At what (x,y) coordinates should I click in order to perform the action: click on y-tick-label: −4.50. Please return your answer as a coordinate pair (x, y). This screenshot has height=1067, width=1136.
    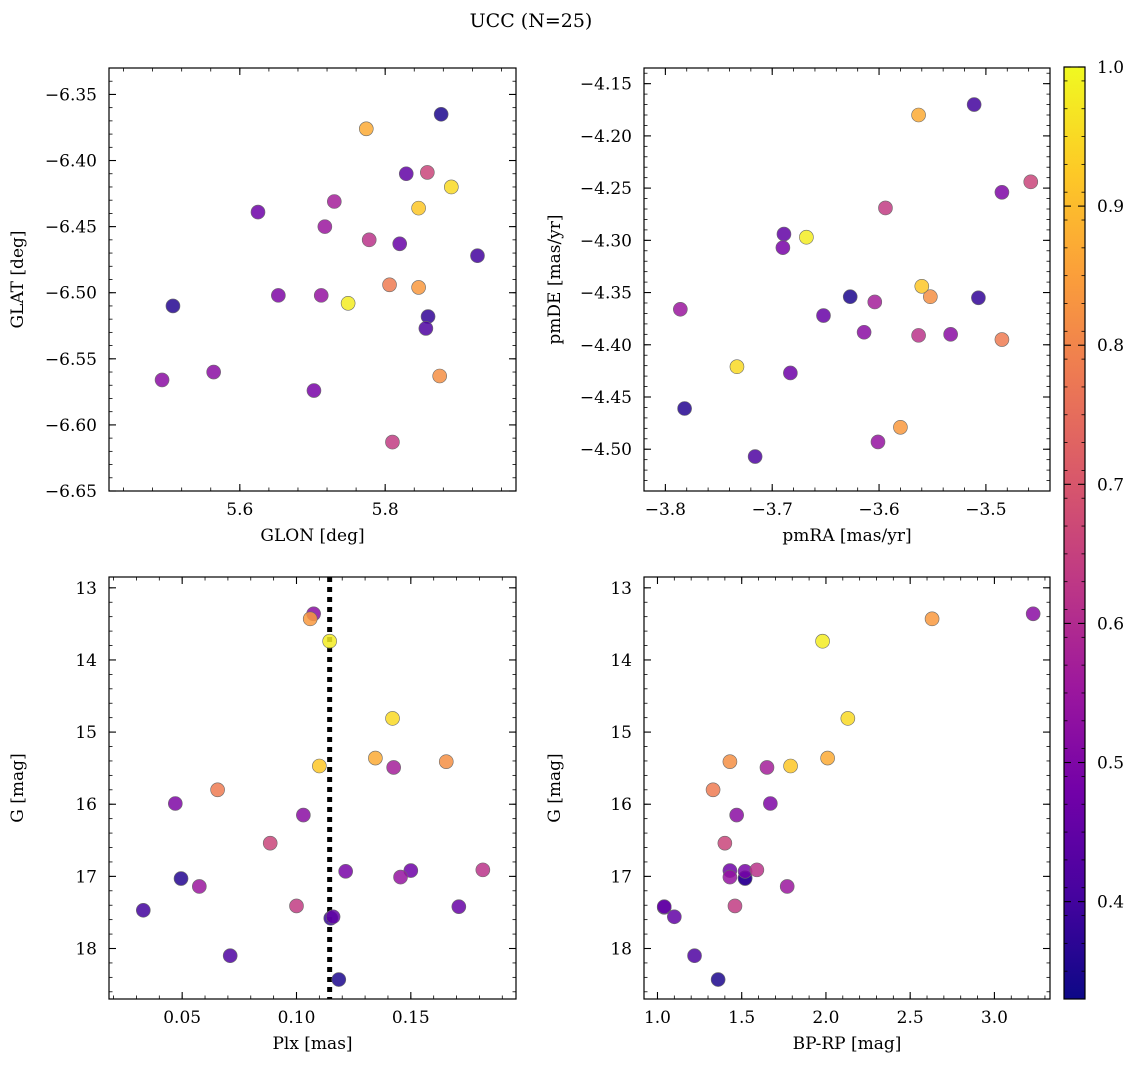
    Looking at the image, I should click on (606, 450).